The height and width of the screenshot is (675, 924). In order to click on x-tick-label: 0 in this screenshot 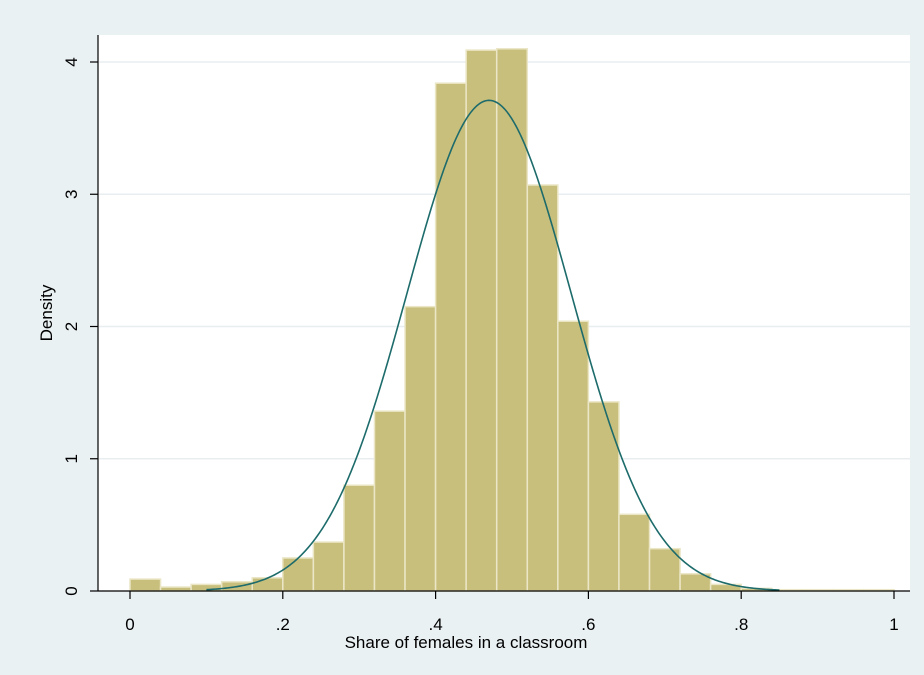, I will do `click(129, 624)`.